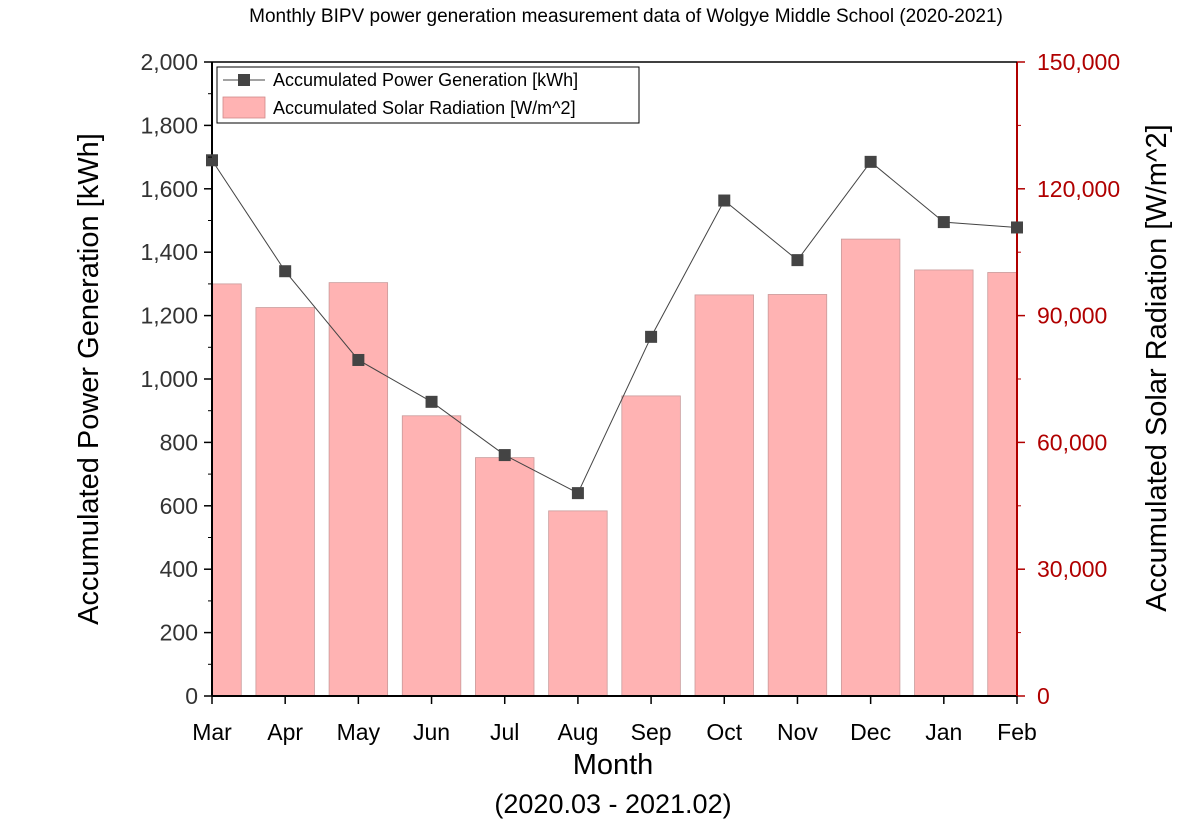  What do you see at coordinates (651, 336) in the screenshot?
I see `point-sep` at bounding box center [651, 336].